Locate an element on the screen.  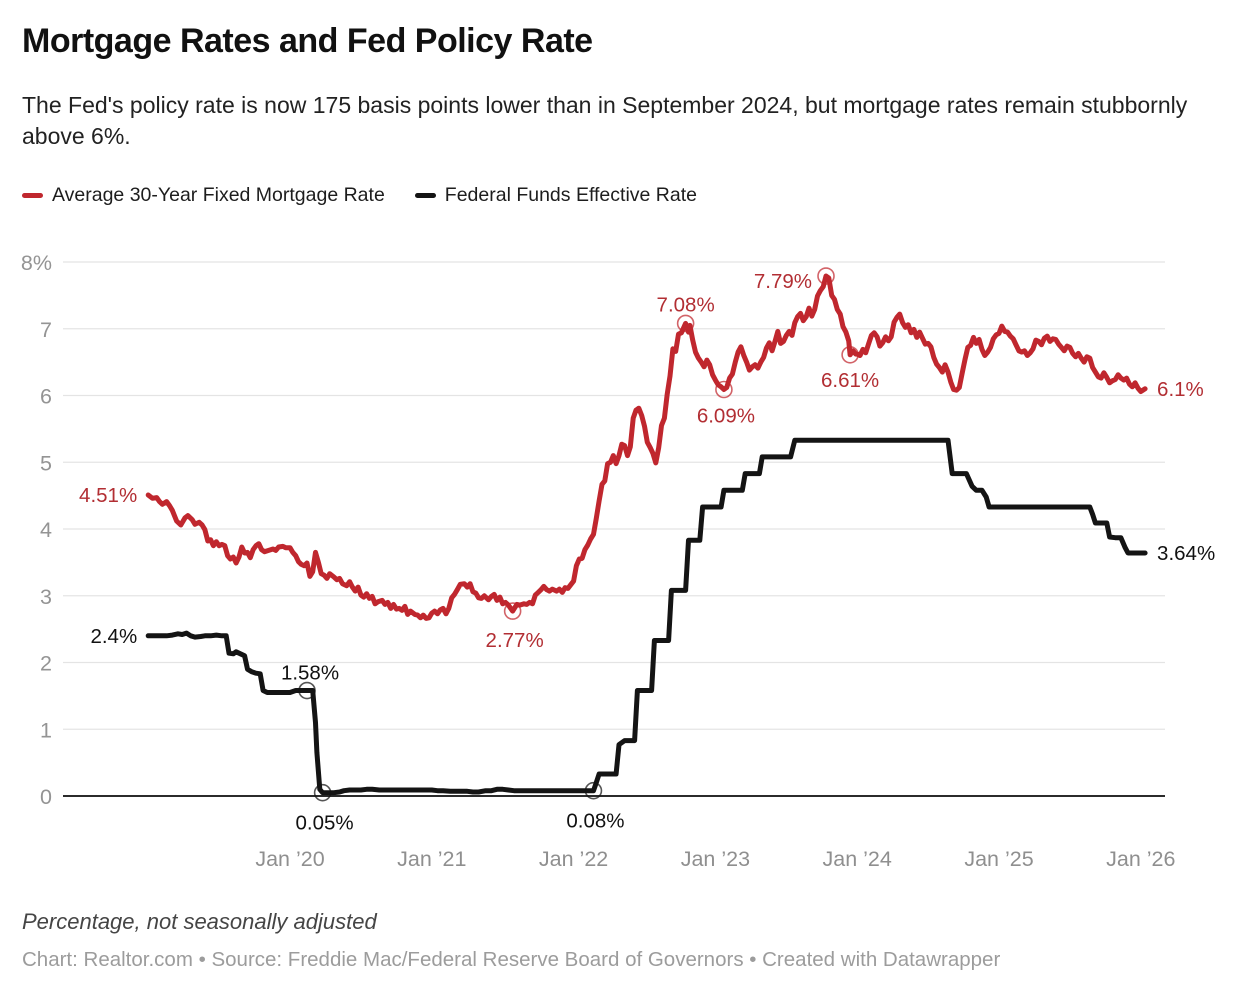
x-tick-label: Jan ’25 is located at coordinates (998, 859).